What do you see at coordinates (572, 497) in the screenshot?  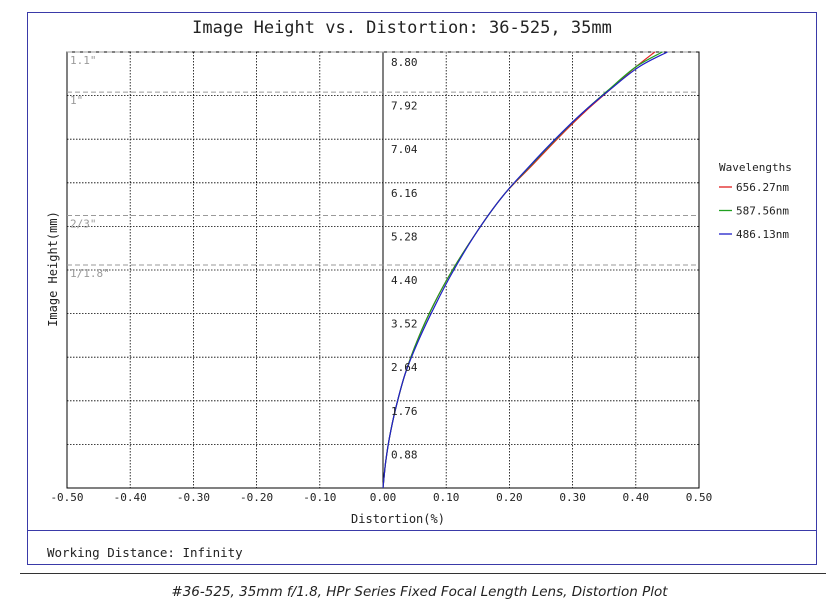 I see `x-tick-label: 0.30` at bounding box center [572, 497].